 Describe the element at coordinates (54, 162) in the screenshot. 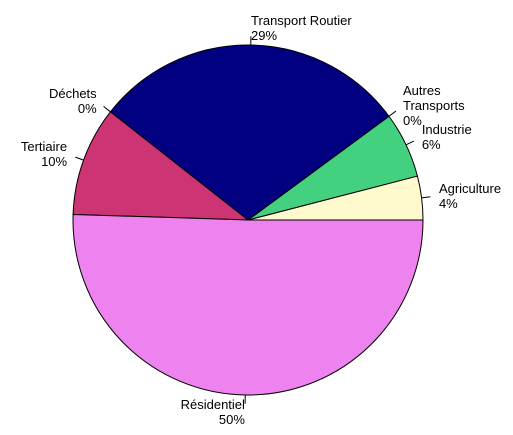

I see `slice-value-label: 10%` at that location.